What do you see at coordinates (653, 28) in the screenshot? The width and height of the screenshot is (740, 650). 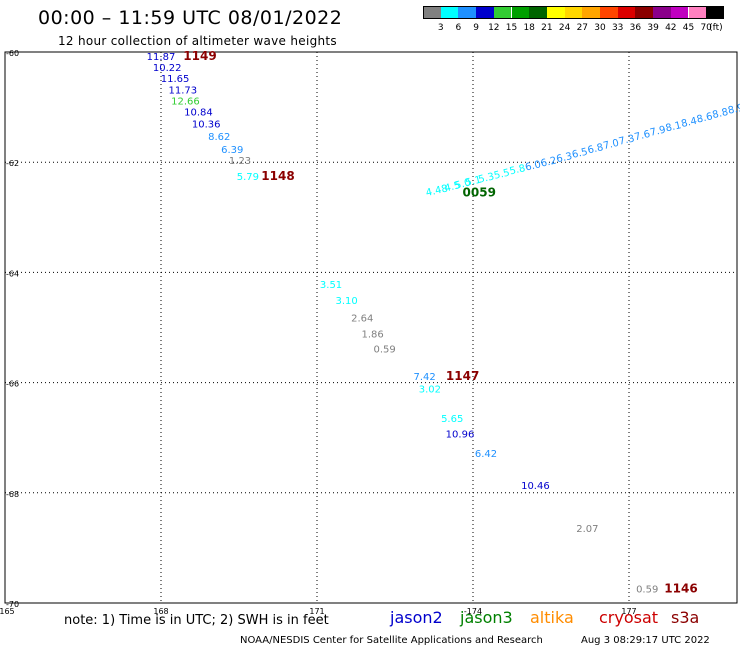 I see `colorbar-label: 39` at bounding box center [653, 28].